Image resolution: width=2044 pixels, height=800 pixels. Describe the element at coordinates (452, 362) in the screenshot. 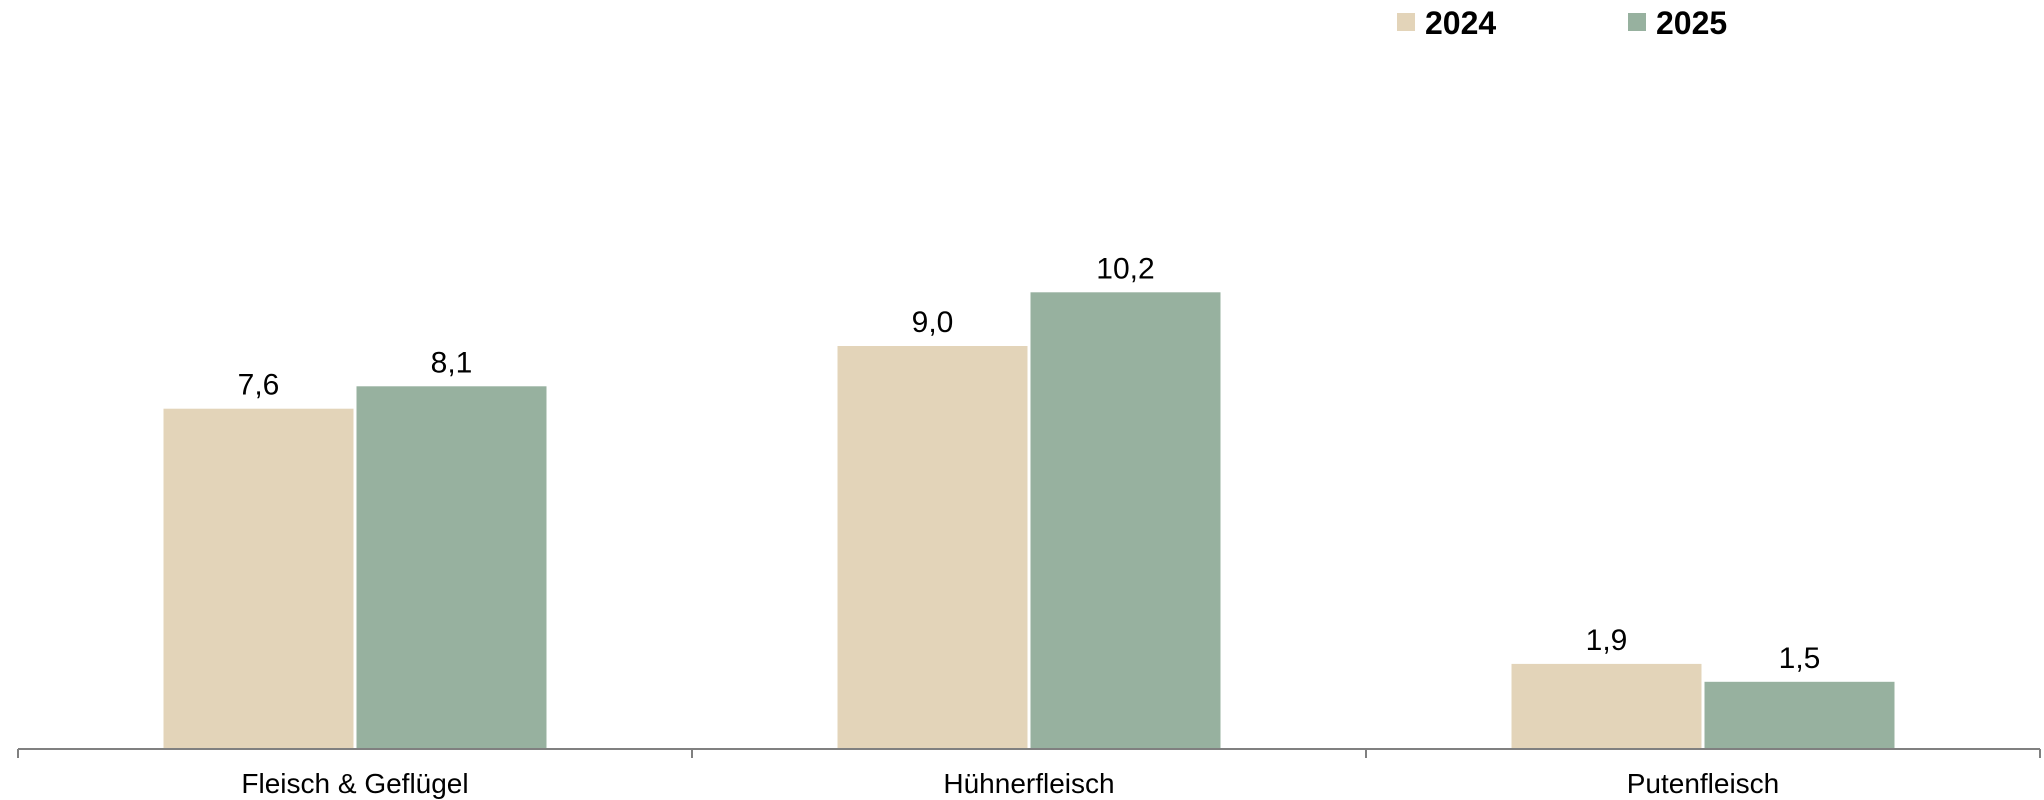

I see `value-label-2025-1: 8,1` at that location.